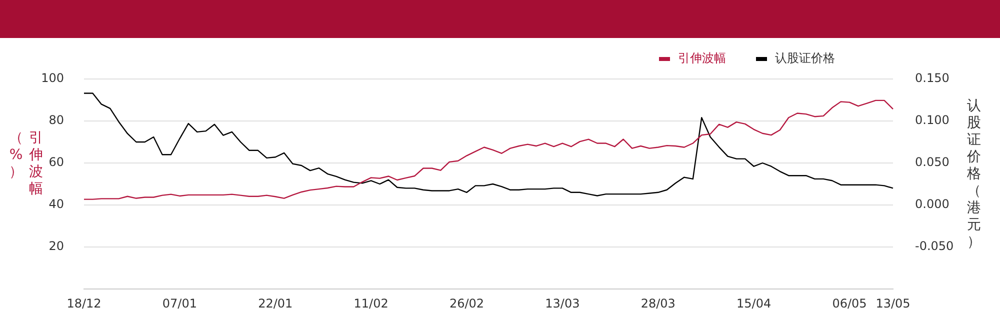 This screenshot has height=324, width=1000. What do you see at coordinates (849, 303) in the screenshot?
I see `x-tick-label: 06/05` at bounding box center [849, 303].